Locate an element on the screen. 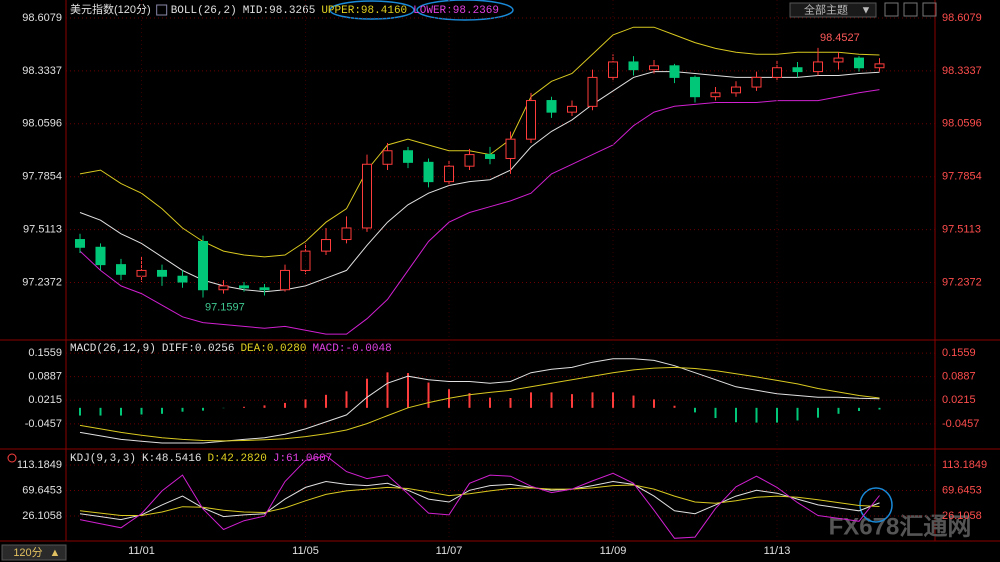  y2-tick-label: 97.5113 is located at coordinates (961, 230).